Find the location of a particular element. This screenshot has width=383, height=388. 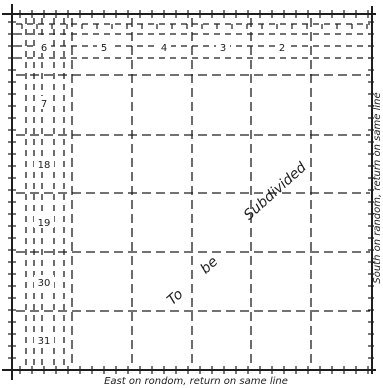

section-number-31: 31 is located at coordinates (44, 341).